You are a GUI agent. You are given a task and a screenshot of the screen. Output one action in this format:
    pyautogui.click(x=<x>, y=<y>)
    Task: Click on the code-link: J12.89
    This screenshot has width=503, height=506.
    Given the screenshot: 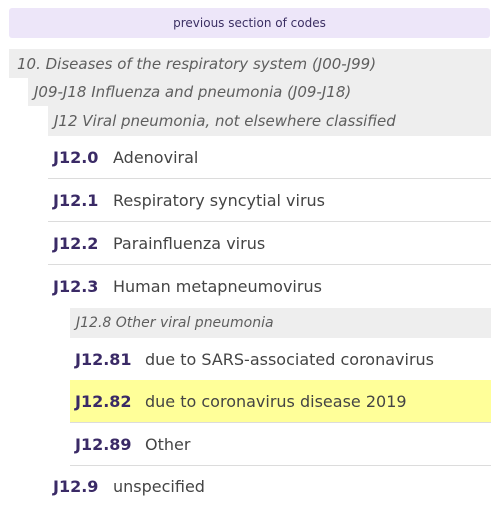 What is the action you would take?
    pyautogui.click(x=103, y=444)
    